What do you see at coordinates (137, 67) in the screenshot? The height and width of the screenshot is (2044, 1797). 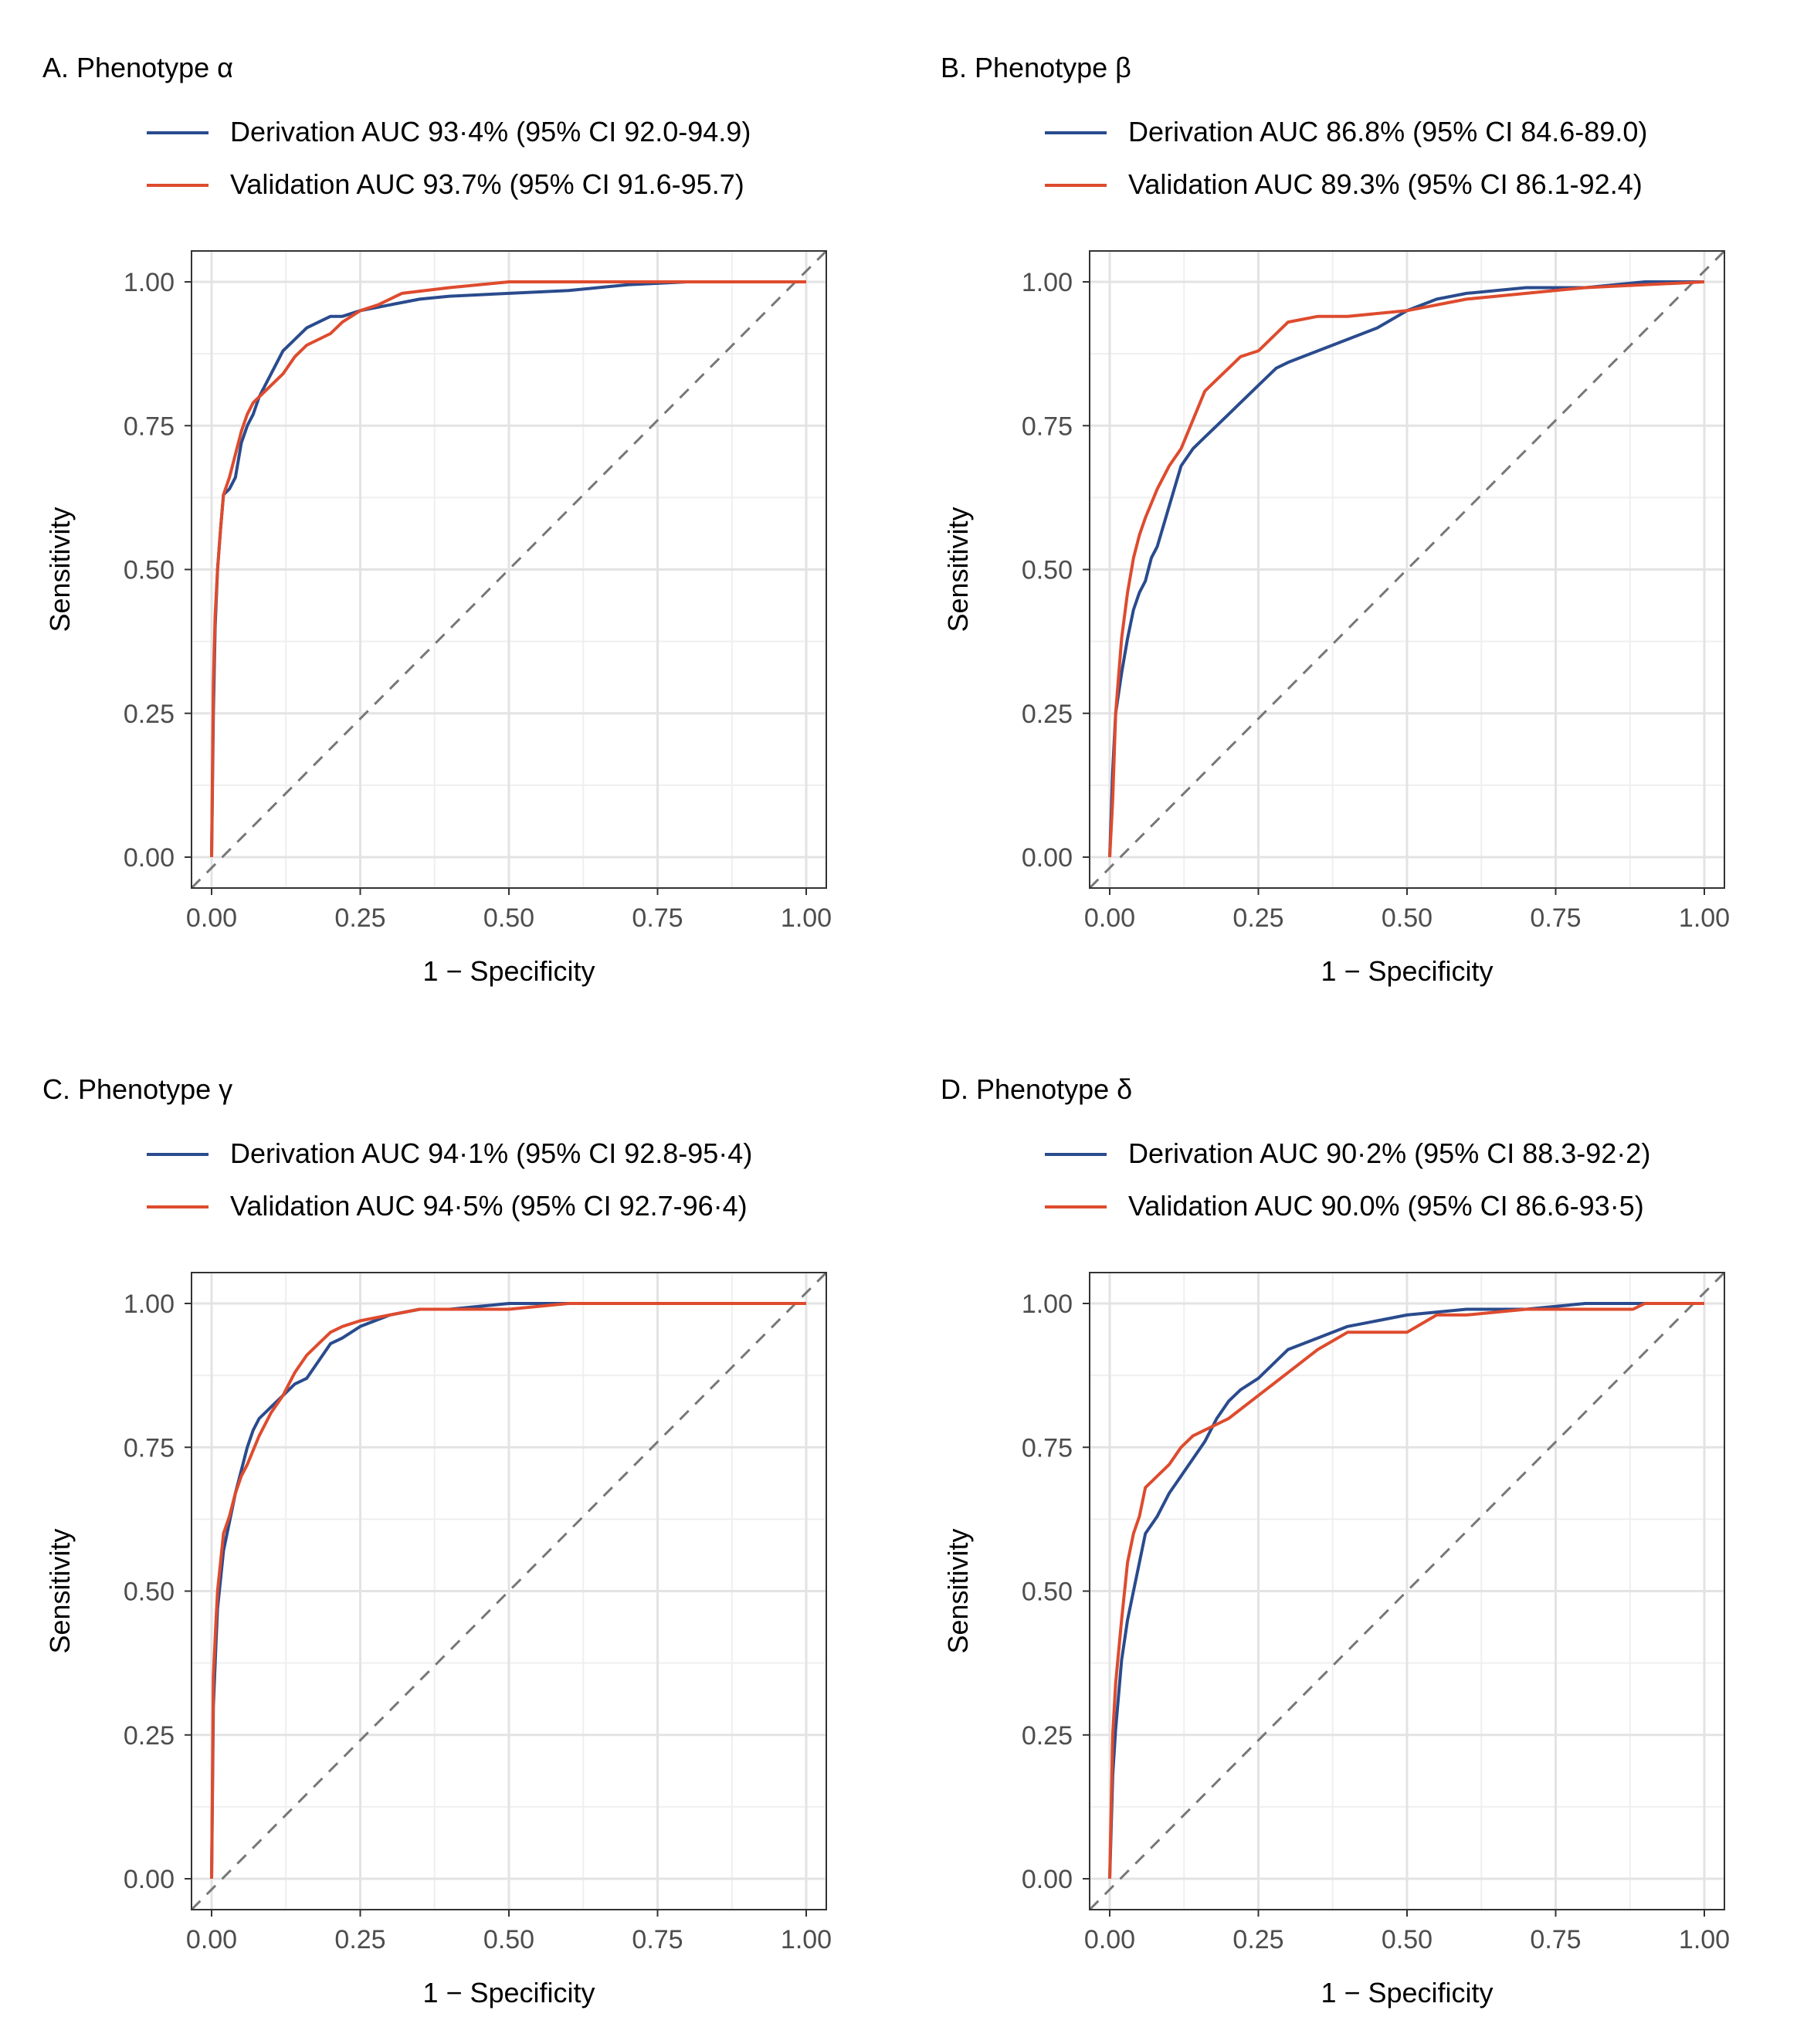 I see `panel-title: A. Phenotype α` at bounding box center [137, 67].